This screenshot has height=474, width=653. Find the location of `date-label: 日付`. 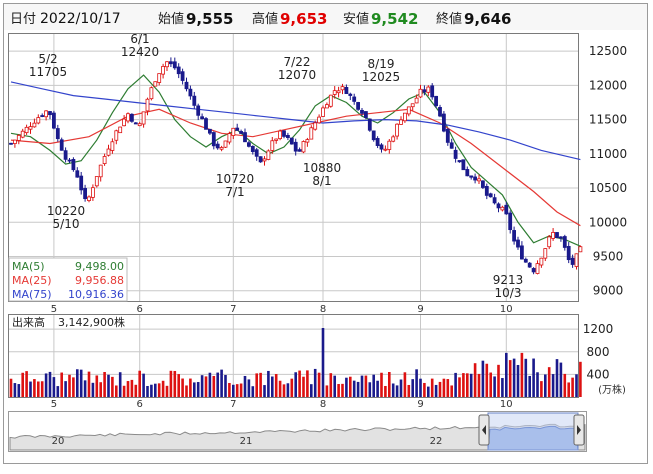

date-label: 日付 is located at coordinates (23, 19).